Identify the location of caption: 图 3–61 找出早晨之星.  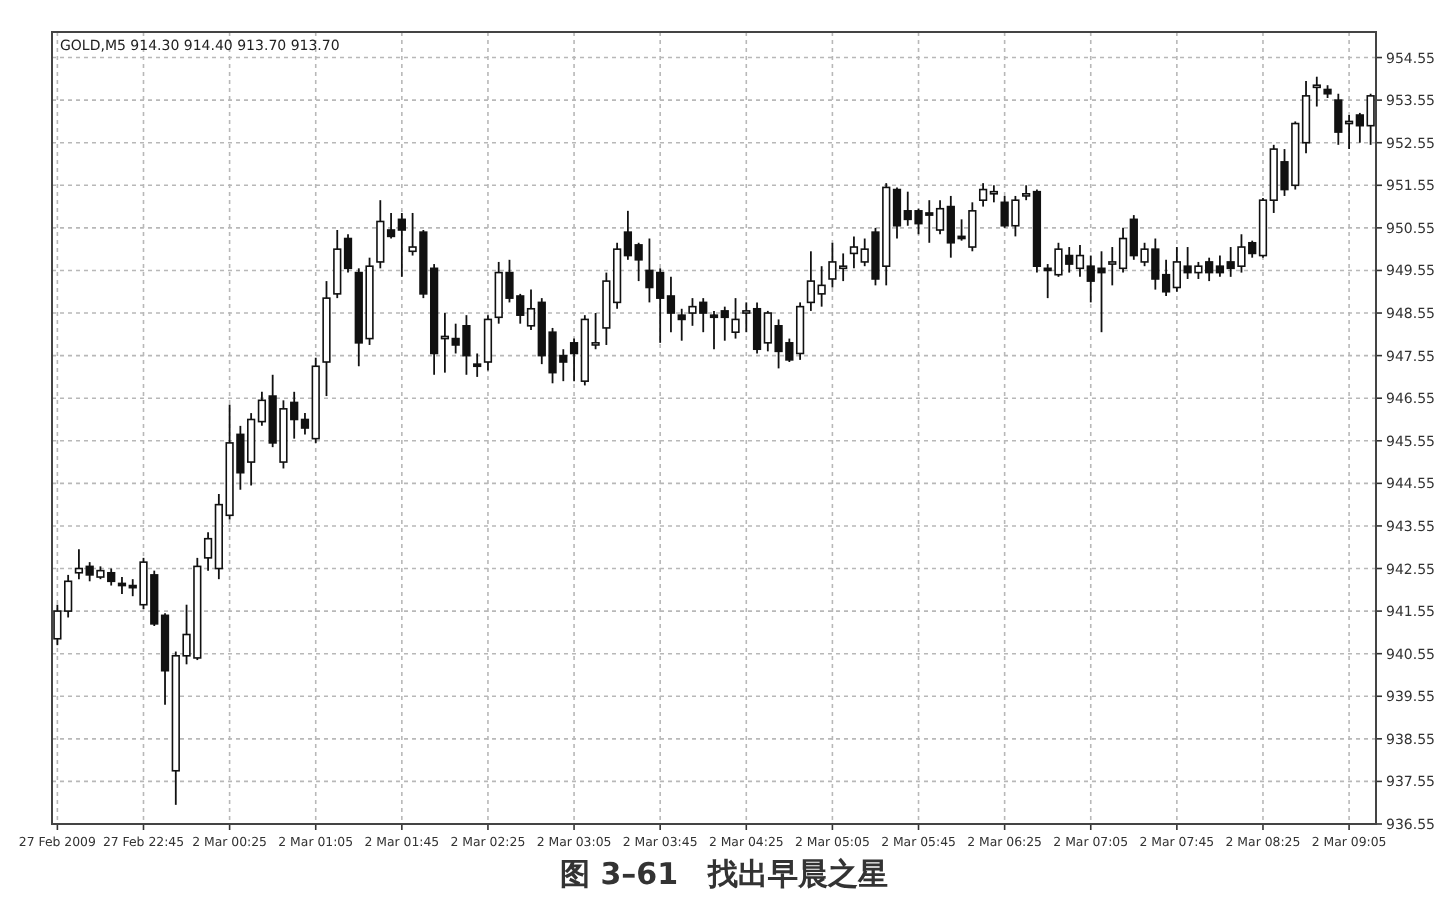
(724, 874).